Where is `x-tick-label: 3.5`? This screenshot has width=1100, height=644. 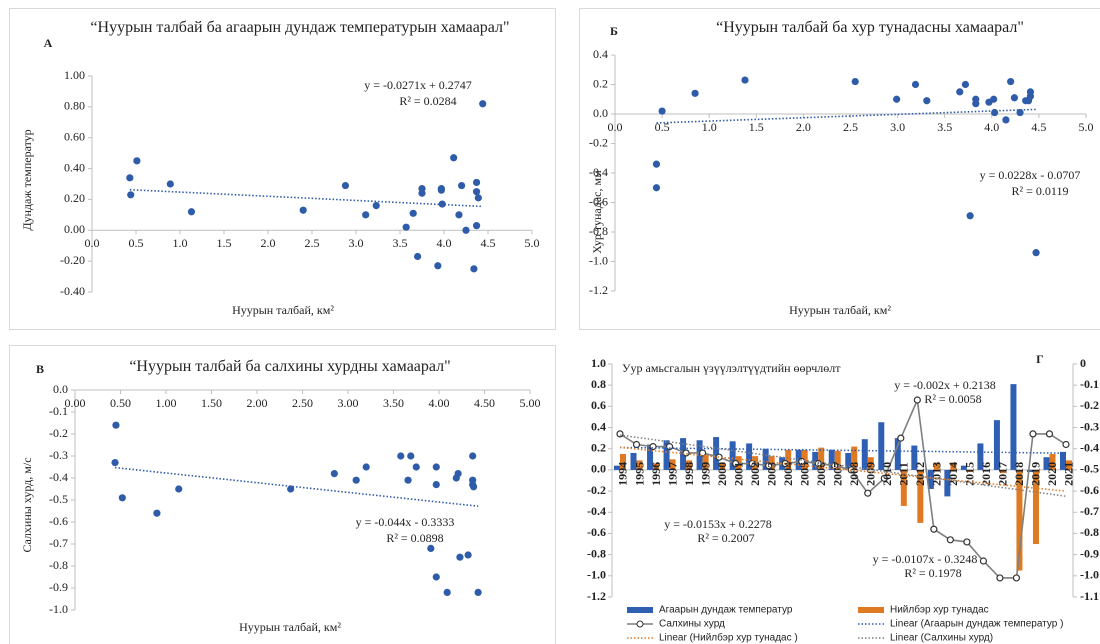
x-tick-label: 3.5 is located at coordinates (944, 127).